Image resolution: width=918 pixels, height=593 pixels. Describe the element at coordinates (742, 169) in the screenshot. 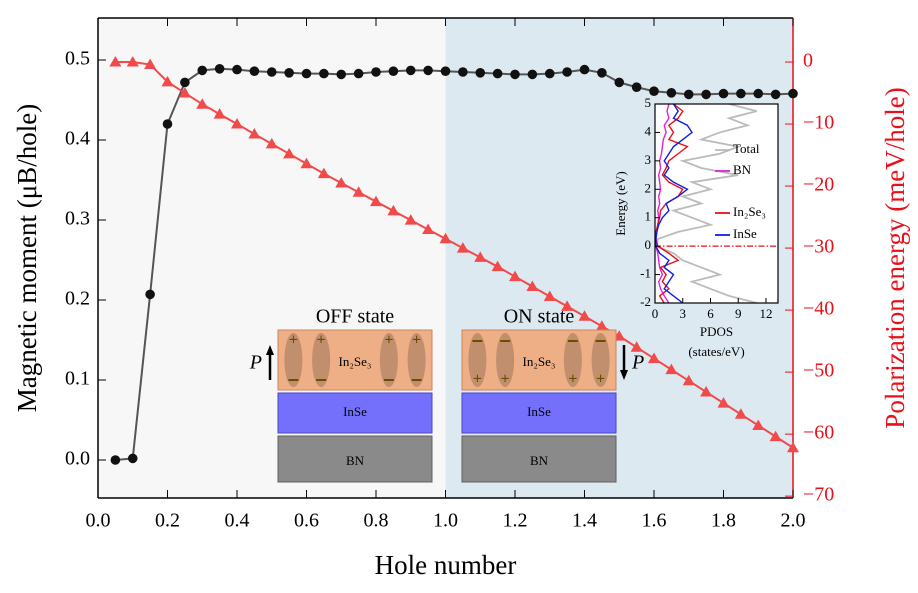

I see `legend-label: BN` at that location.